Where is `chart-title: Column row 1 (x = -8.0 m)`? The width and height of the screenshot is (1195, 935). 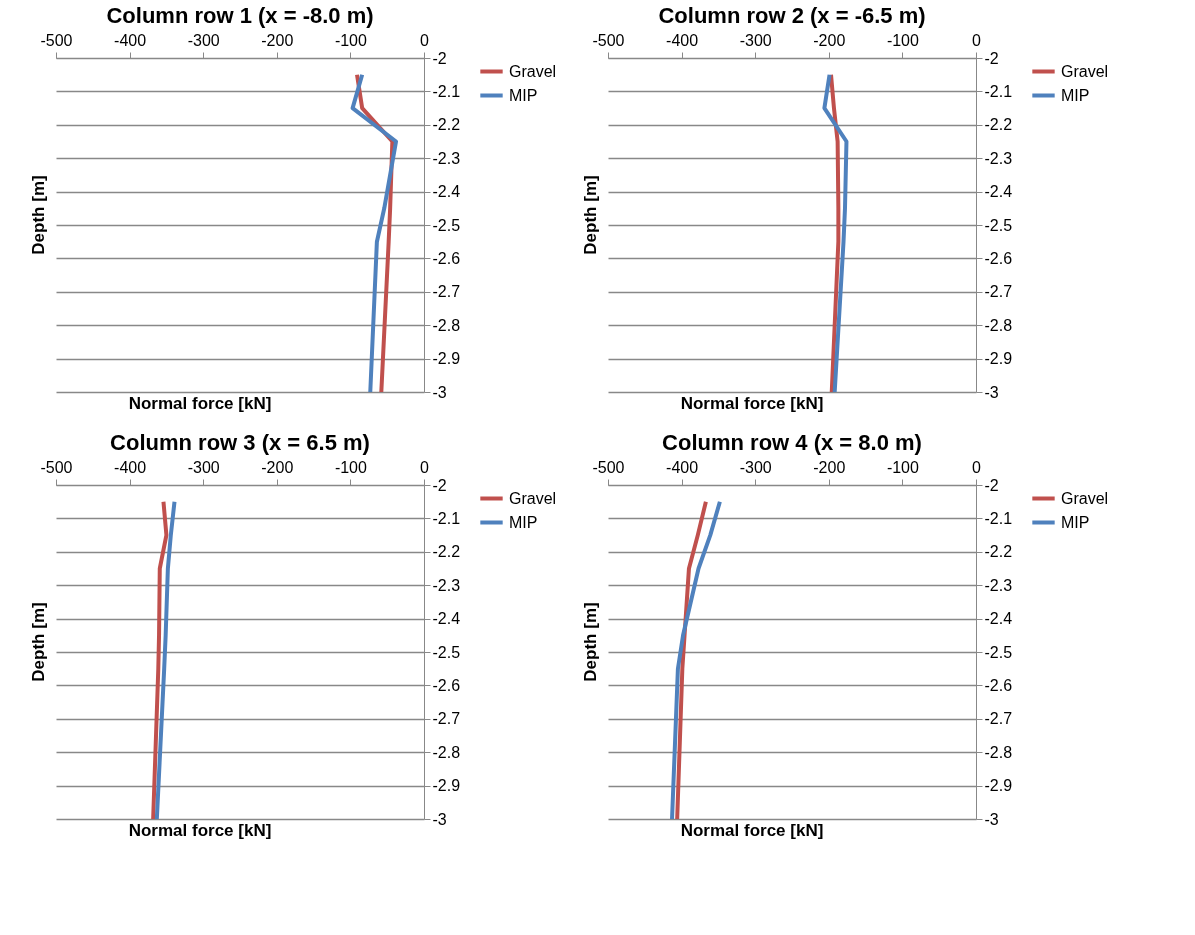 chart-title: Column row 1 (x = -8.0 m) is located at coordinates (240, 15).